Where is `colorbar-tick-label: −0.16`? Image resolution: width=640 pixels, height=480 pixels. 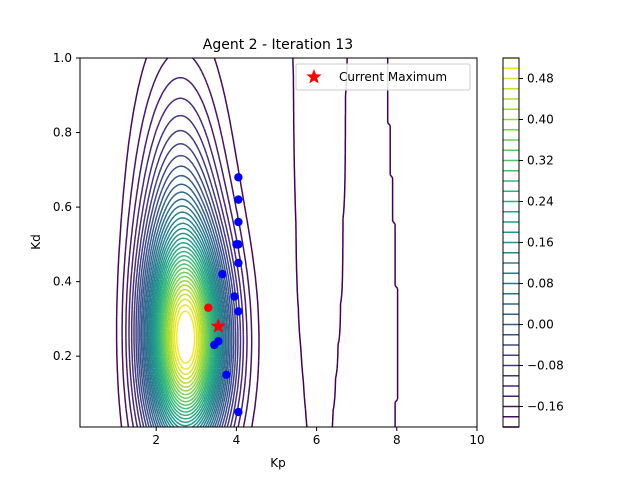
colorbar-tick-label: −0.16 is located at coordinates (545, 407).